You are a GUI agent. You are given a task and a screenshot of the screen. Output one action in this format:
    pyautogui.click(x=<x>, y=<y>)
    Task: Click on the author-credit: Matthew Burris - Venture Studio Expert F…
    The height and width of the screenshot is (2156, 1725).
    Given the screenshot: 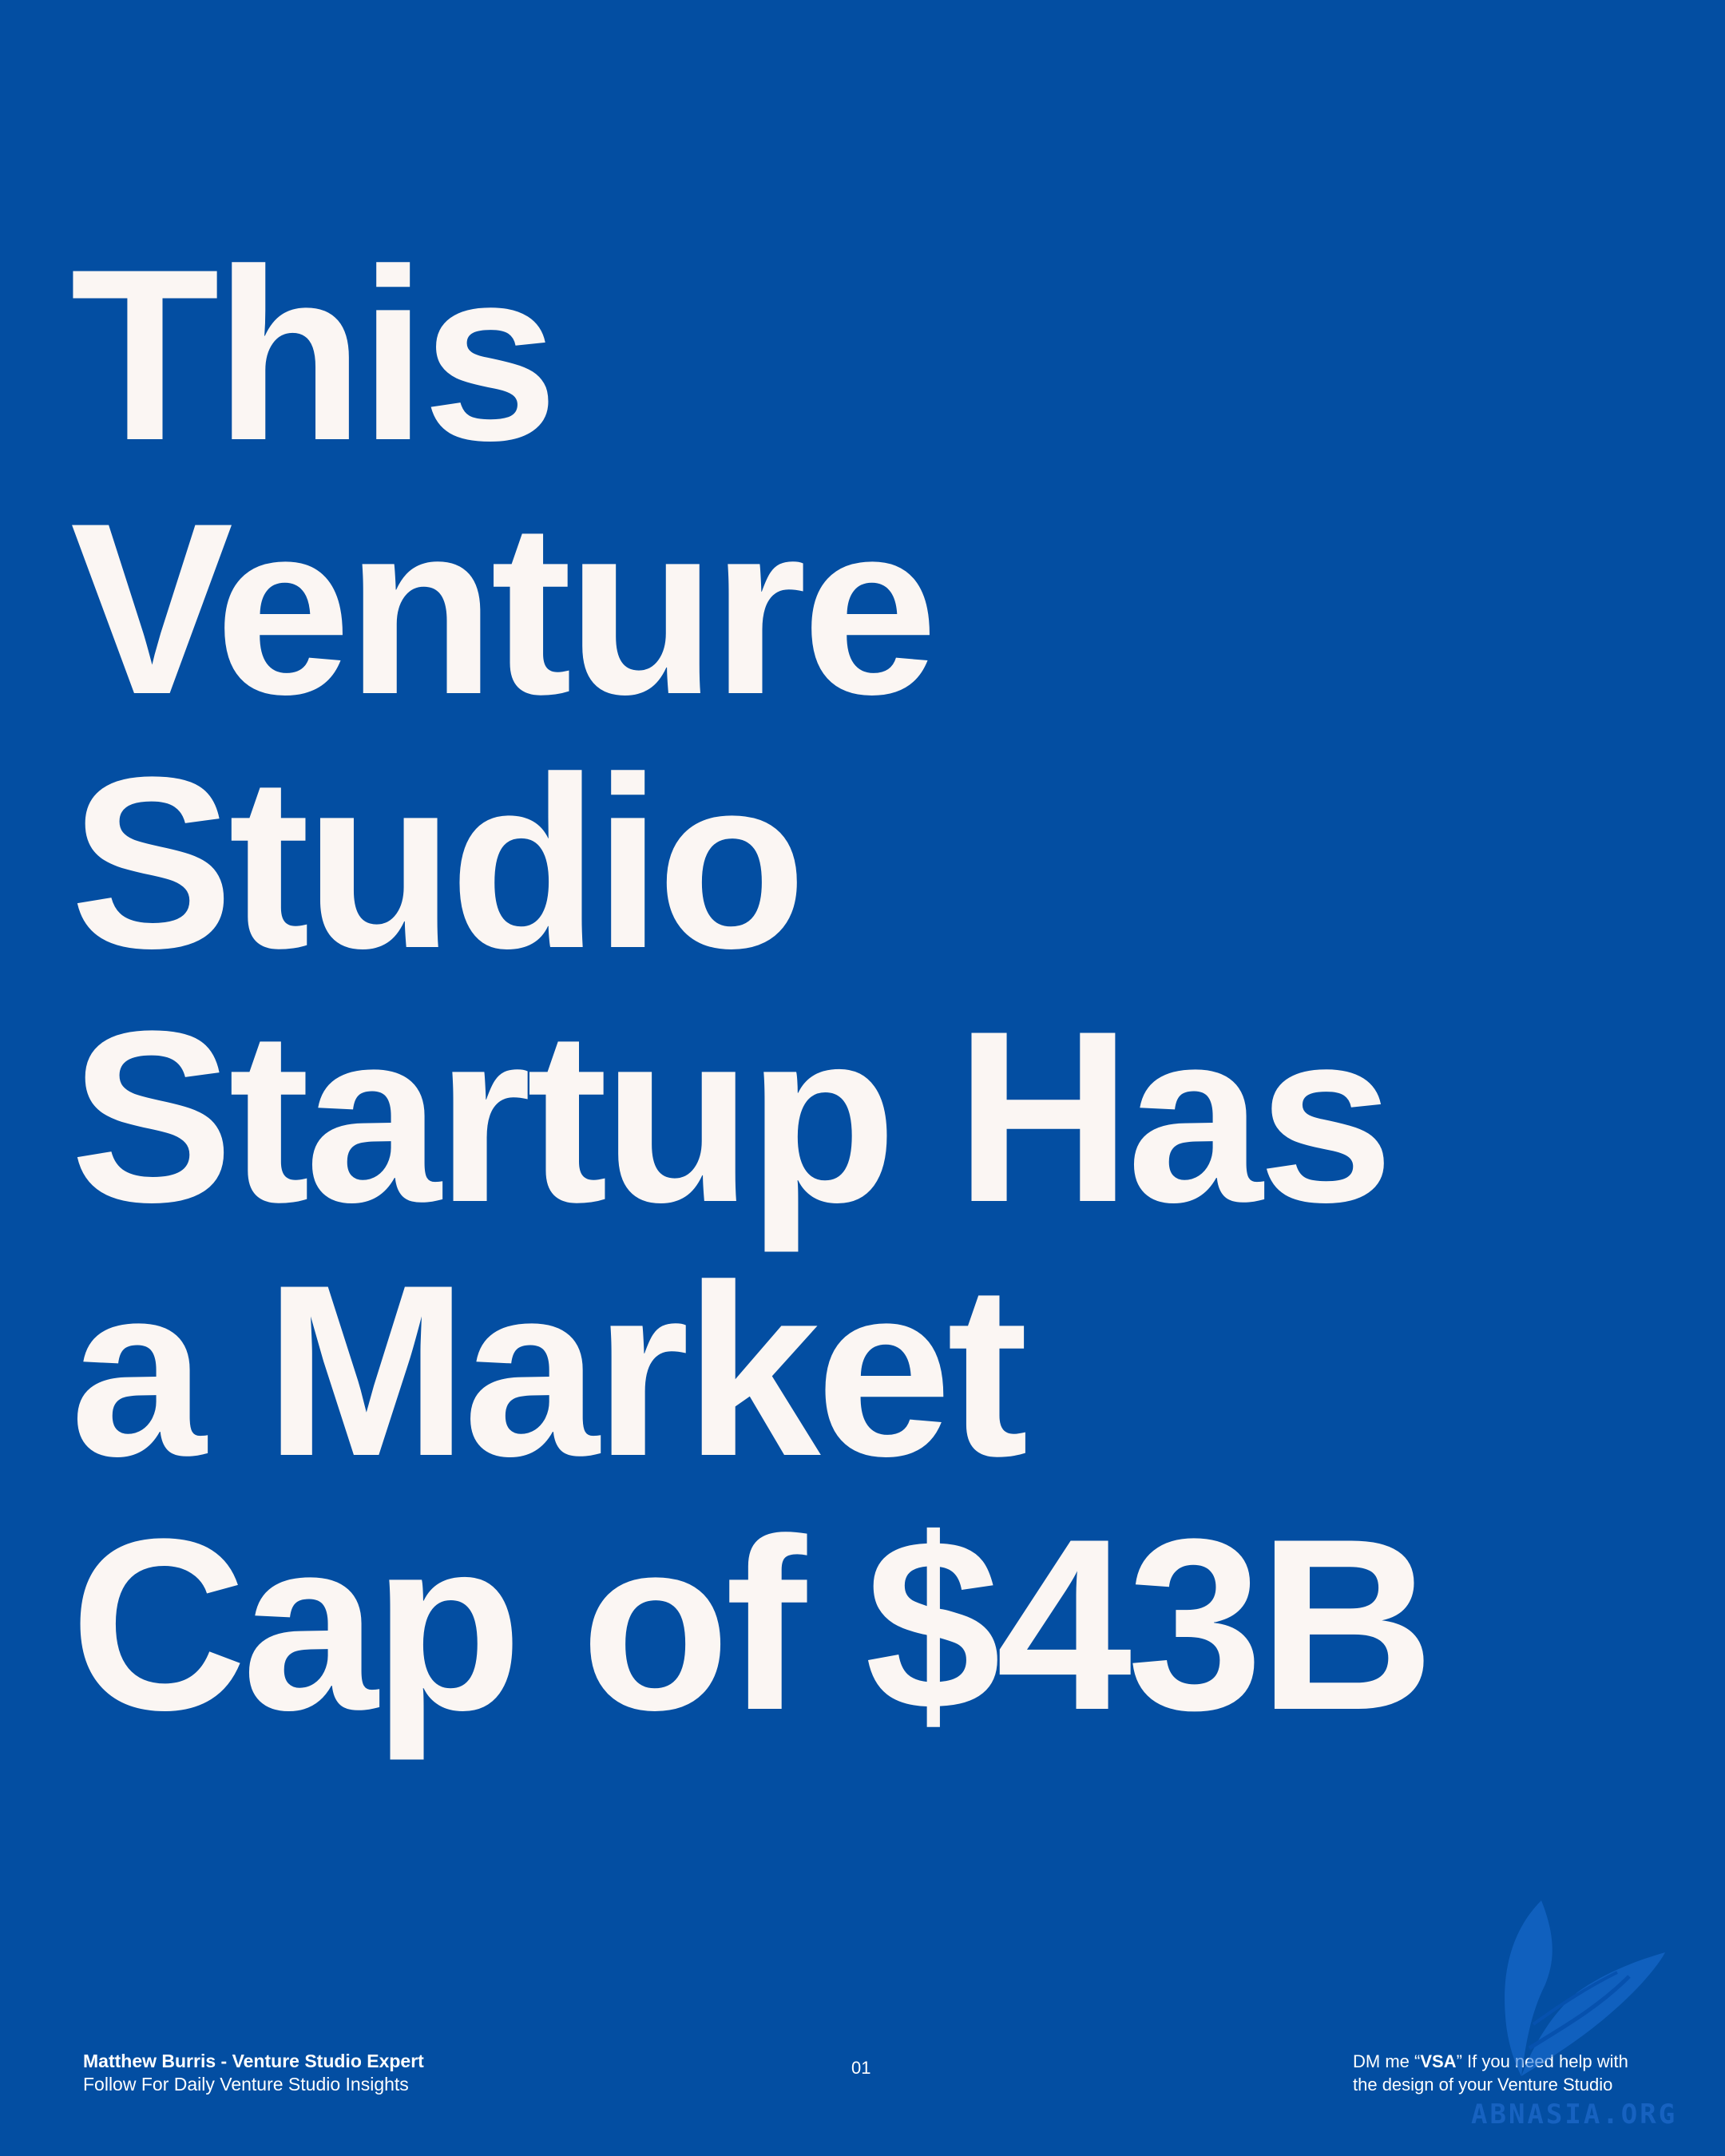 What is the action you would take?
    pyautogui.click(x=254, y=2073)
    